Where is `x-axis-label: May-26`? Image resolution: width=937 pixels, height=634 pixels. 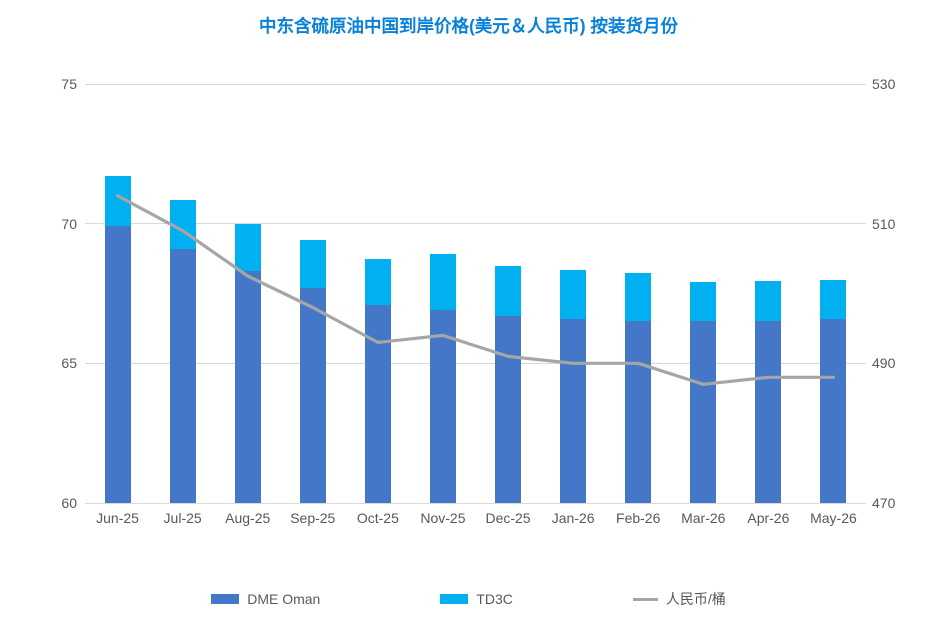
x-axis-label: May-26 is located at coordinates (833, 518).